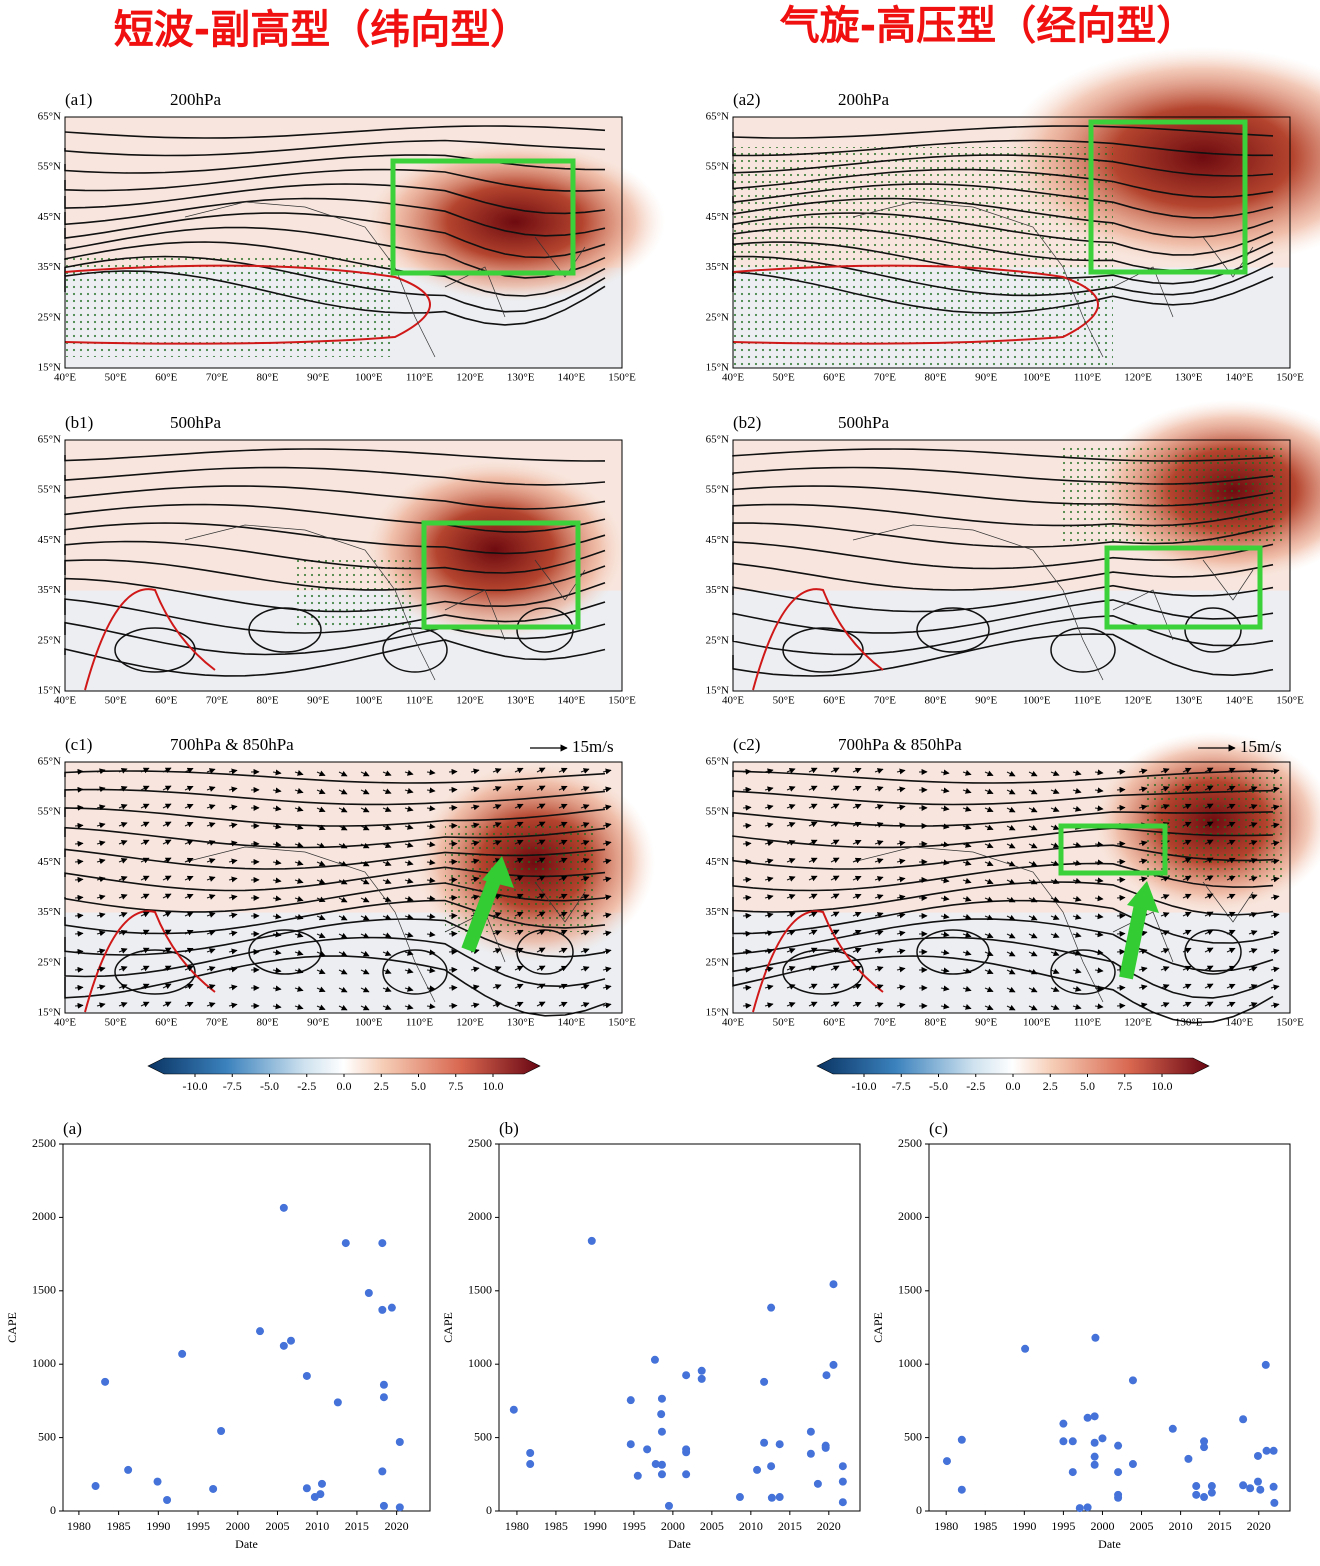  Describe the element at coordinates (673, 1526) in the screenshot. I see `x-tick-label: 2000` at that location.